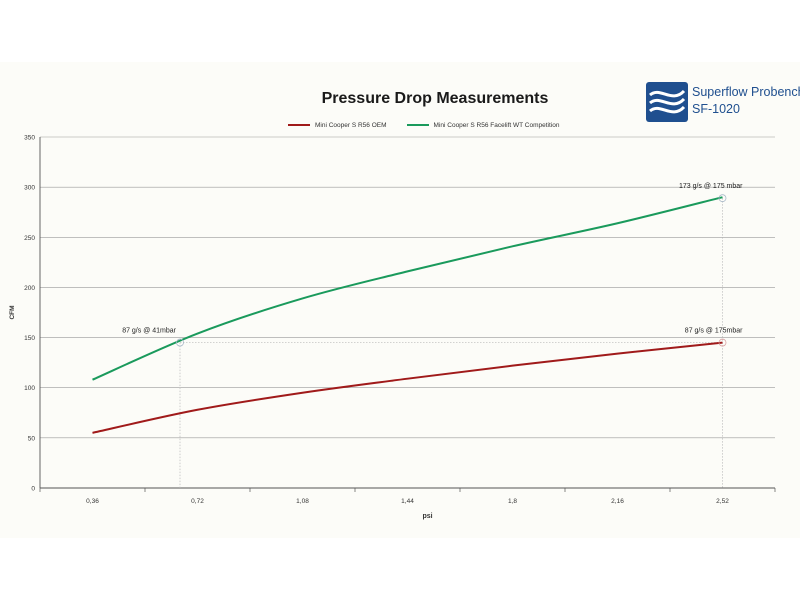 The image size is (800, 600). Describe the element at coordinates (299, 125) in the screenshot. I see `legend-swatch-oem` at that location.